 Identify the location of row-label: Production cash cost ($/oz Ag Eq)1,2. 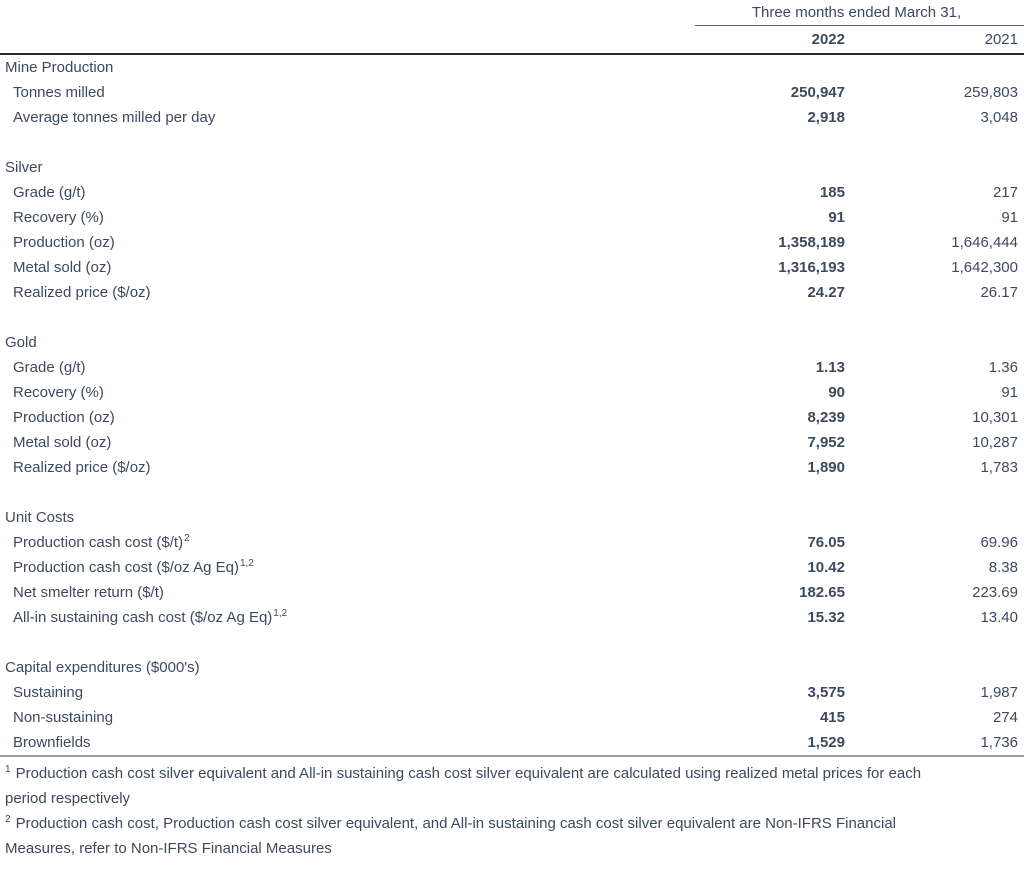
(133, 567).